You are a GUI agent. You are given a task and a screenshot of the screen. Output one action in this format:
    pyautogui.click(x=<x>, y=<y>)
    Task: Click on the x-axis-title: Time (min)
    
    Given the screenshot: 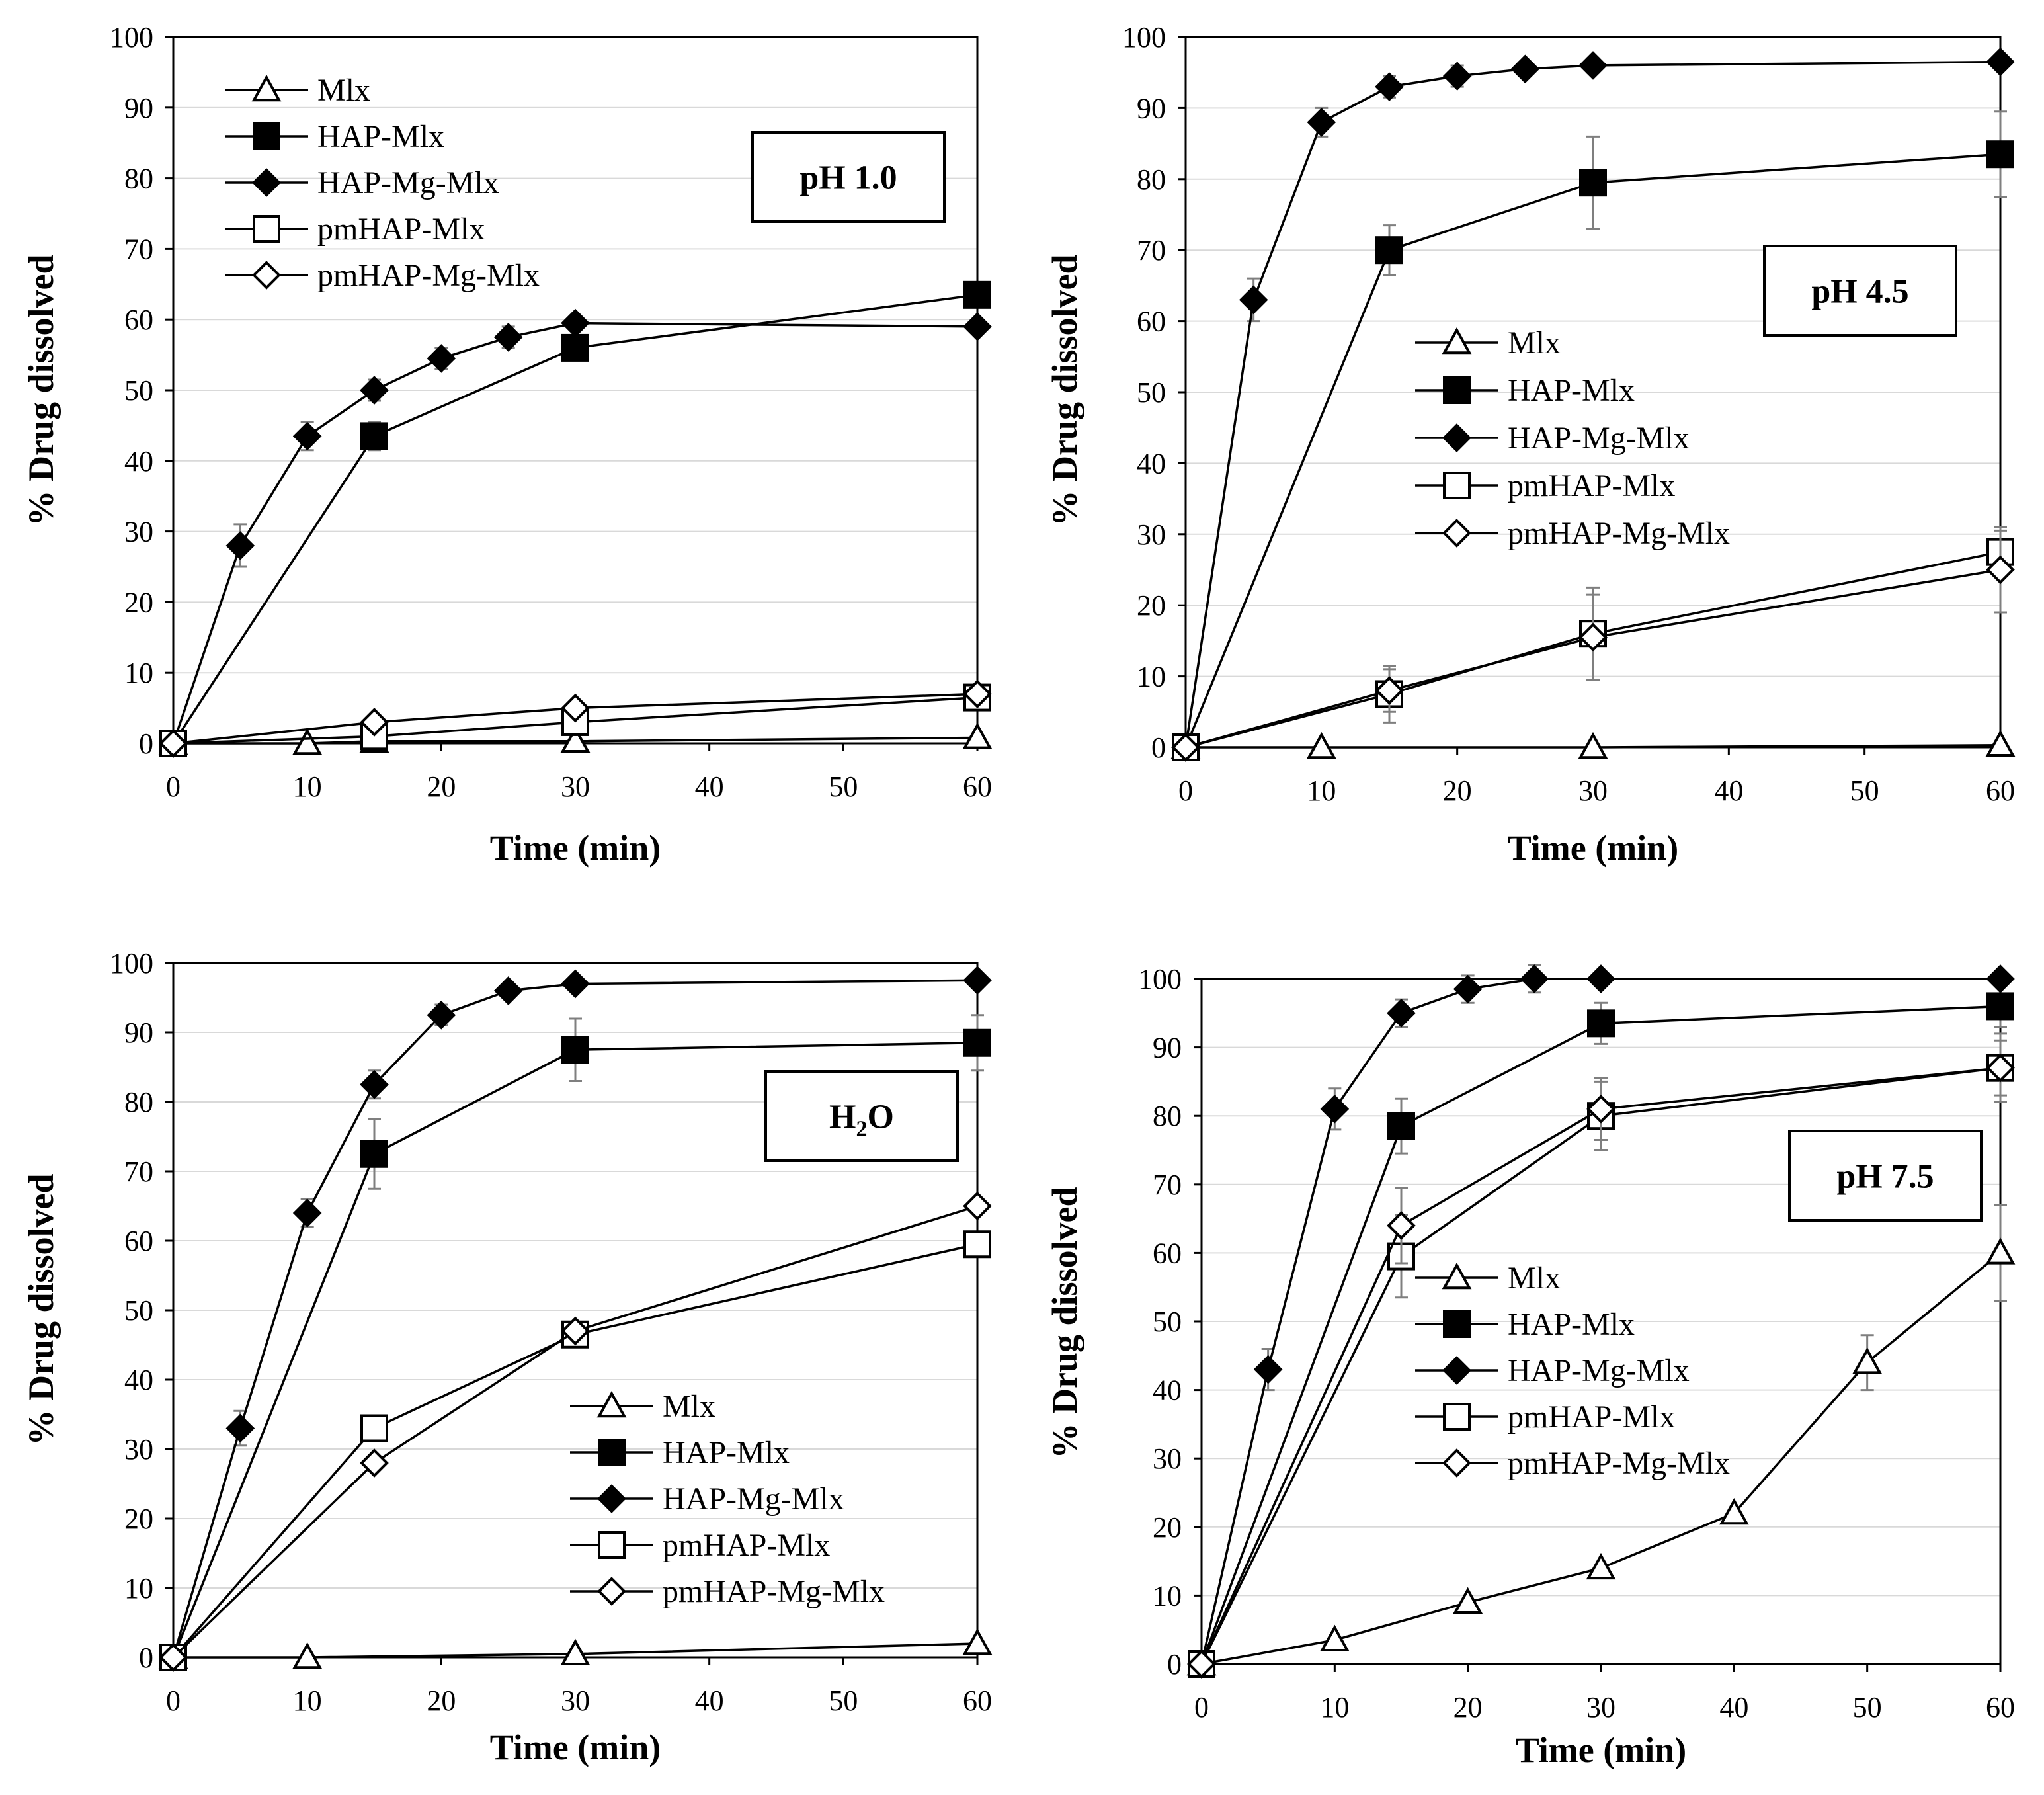 What is the action you would take?
    pyautogui.click(x=1601, y=1750)
    